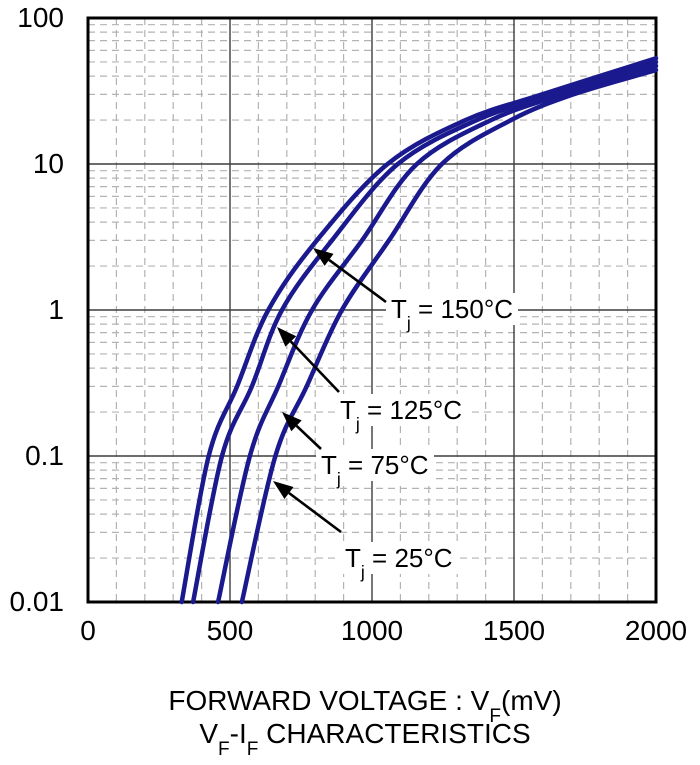  What do you see at coordinates (656, 630) in the screenshot?
I see `x-tick-label-2000: 2000` at bounding box center [656, 630].